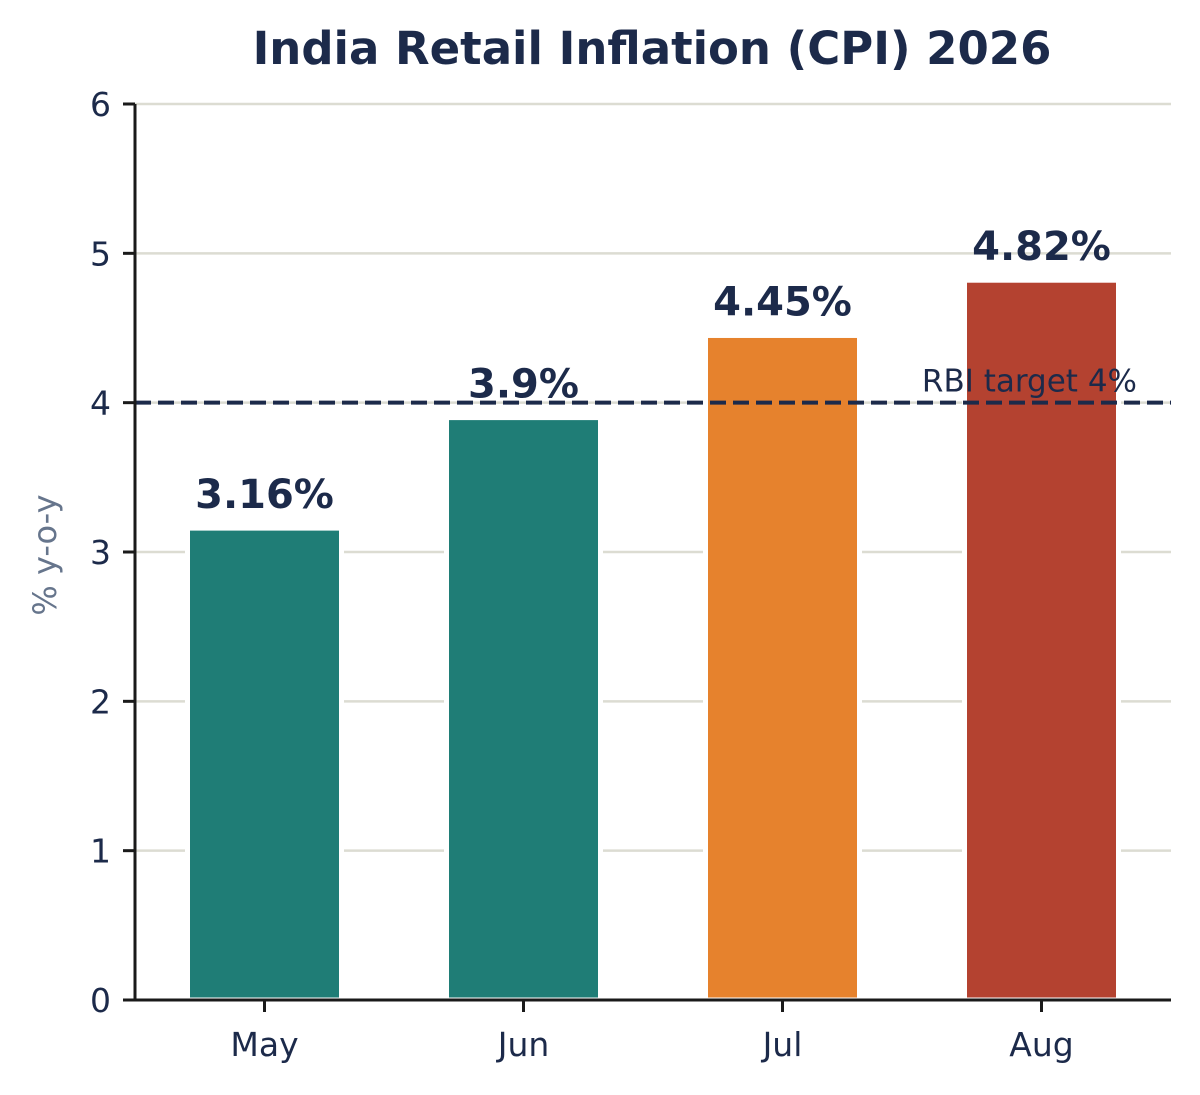  I want to click on bar-may, so click(264, 764).